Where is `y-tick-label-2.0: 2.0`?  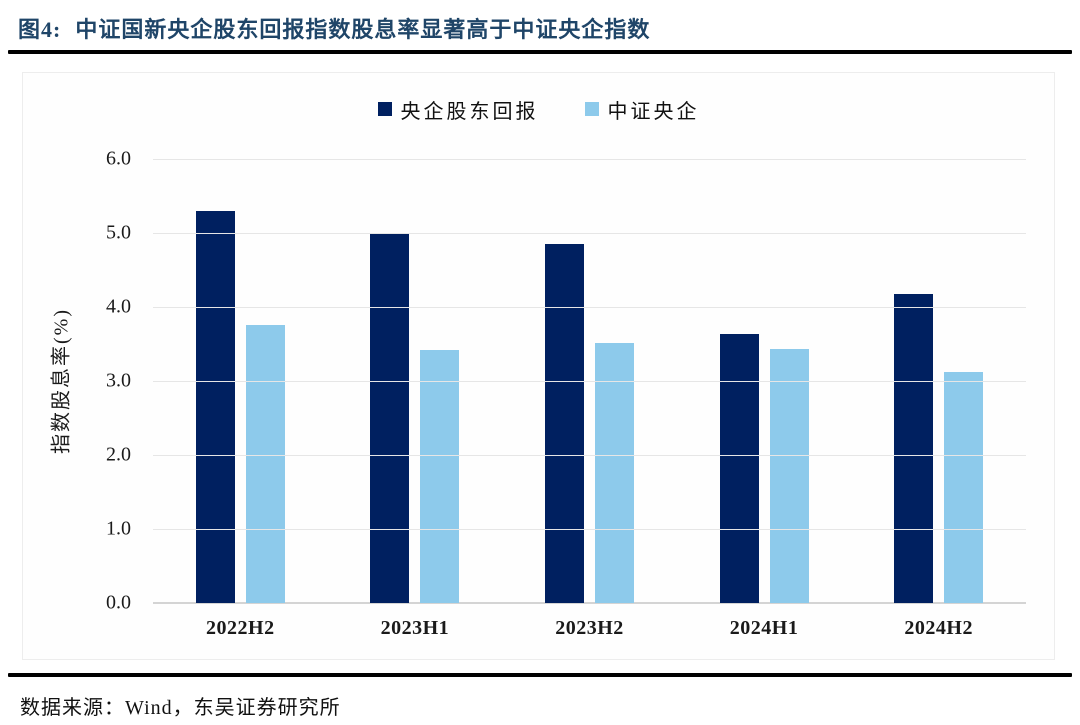 y-tick-label-2.0: 2.0 is located at coordinates (118, 454).